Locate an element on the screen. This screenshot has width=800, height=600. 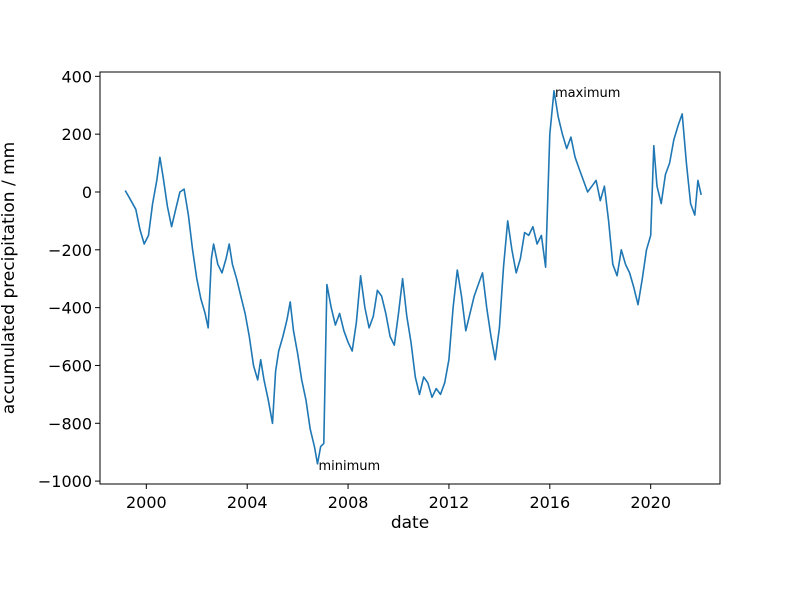
y-tick-label: 200 is located at coordinates (76, 134).